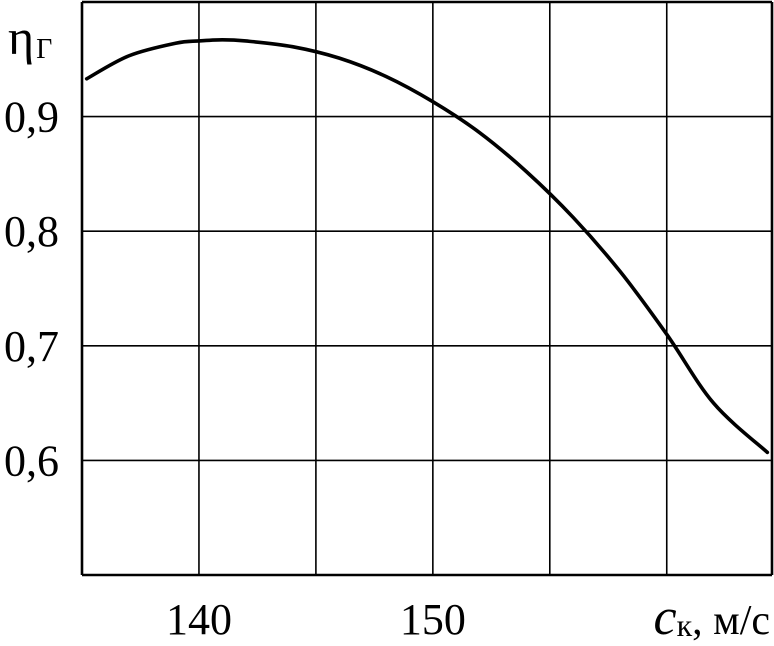 This screenshot has width=774, height=646. Describe the element at coordinates (31, 346) in the screenshot. I see `y-tick-label: 0,7` at that location.